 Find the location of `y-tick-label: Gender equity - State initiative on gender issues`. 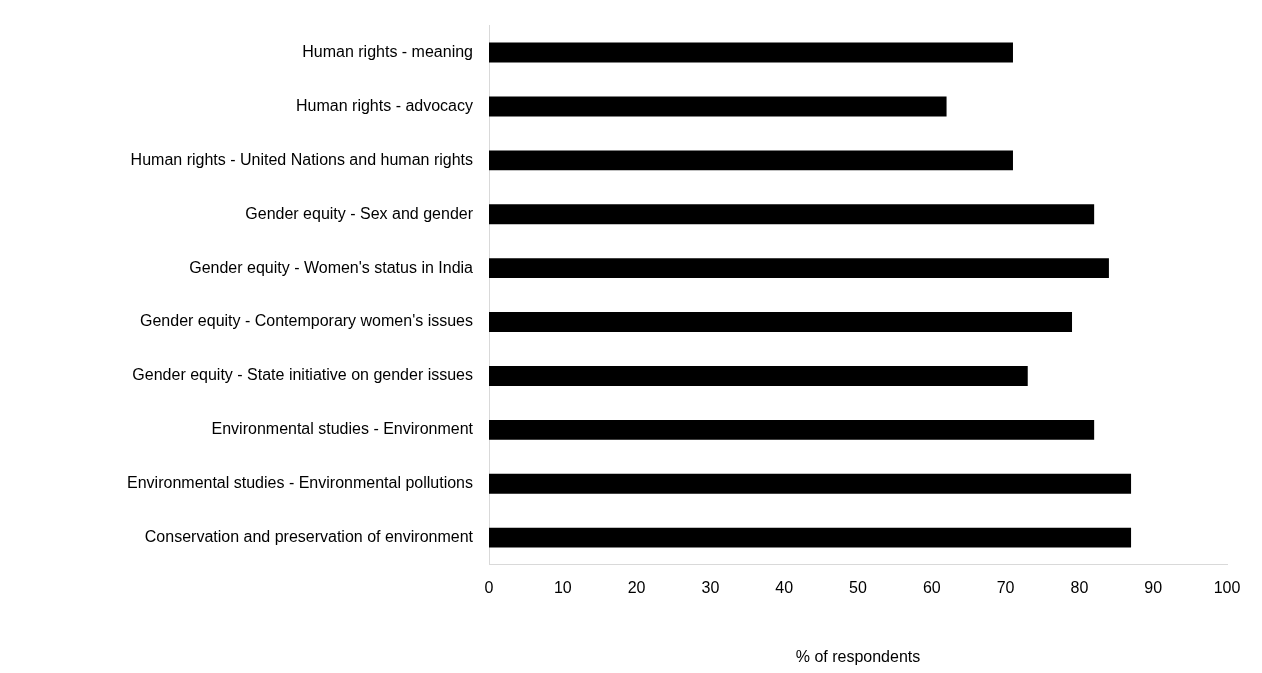

y-tick-label: Gender equity - State initiative on gender issues is located at coordinates (302, 375).